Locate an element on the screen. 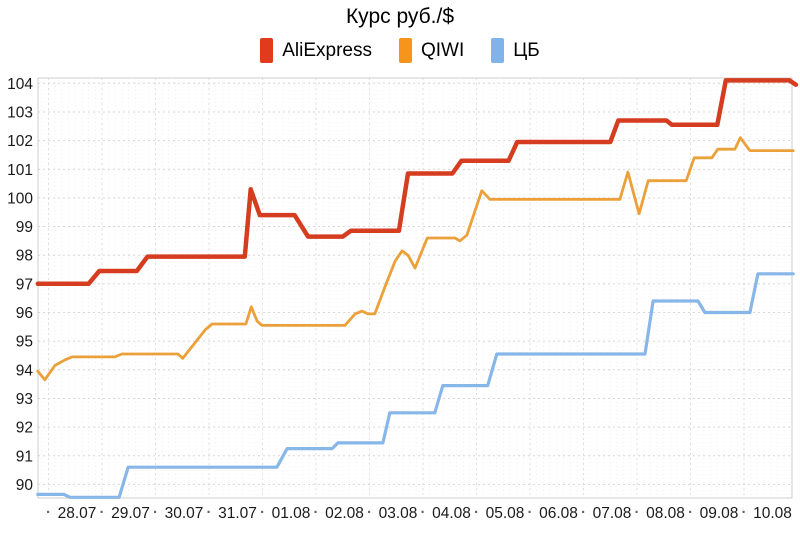 The width and height of the screenshot is (800, 533). legend-item-label: QIWI is located at coordinates (442, 50).